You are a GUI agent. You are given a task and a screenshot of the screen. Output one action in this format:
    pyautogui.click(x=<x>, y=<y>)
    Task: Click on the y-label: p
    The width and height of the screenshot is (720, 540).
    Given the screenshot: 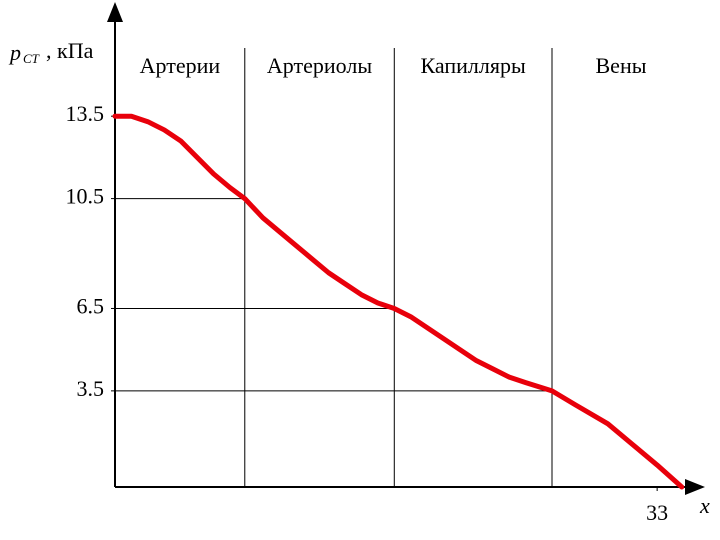 What is the action you would take?
    pyautogui.click(x=14, y=52)
    